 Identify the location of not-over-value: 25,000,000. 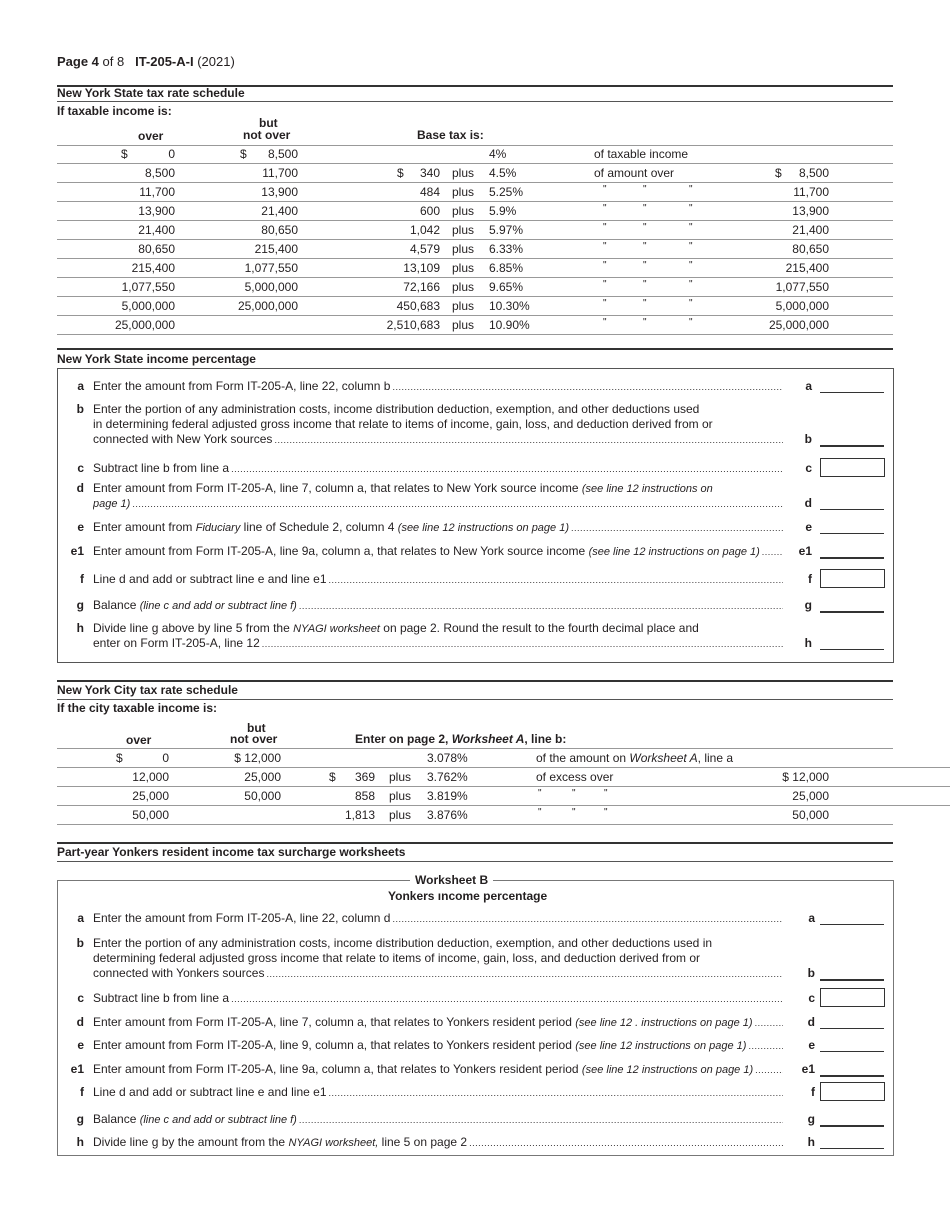
(267, 306).